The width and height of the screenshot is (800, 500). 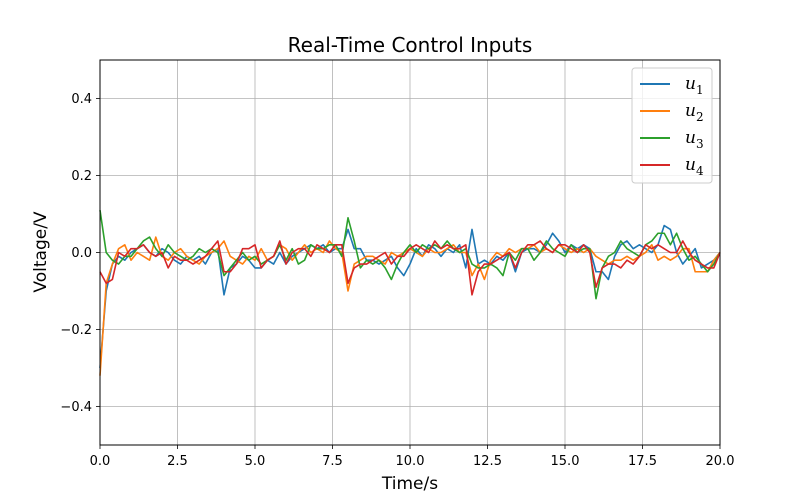 What do you see at coordinates (41, 251) in the screenshot?
I see `y-axis-title: Voltage/V` at bounding box center [41, 251].